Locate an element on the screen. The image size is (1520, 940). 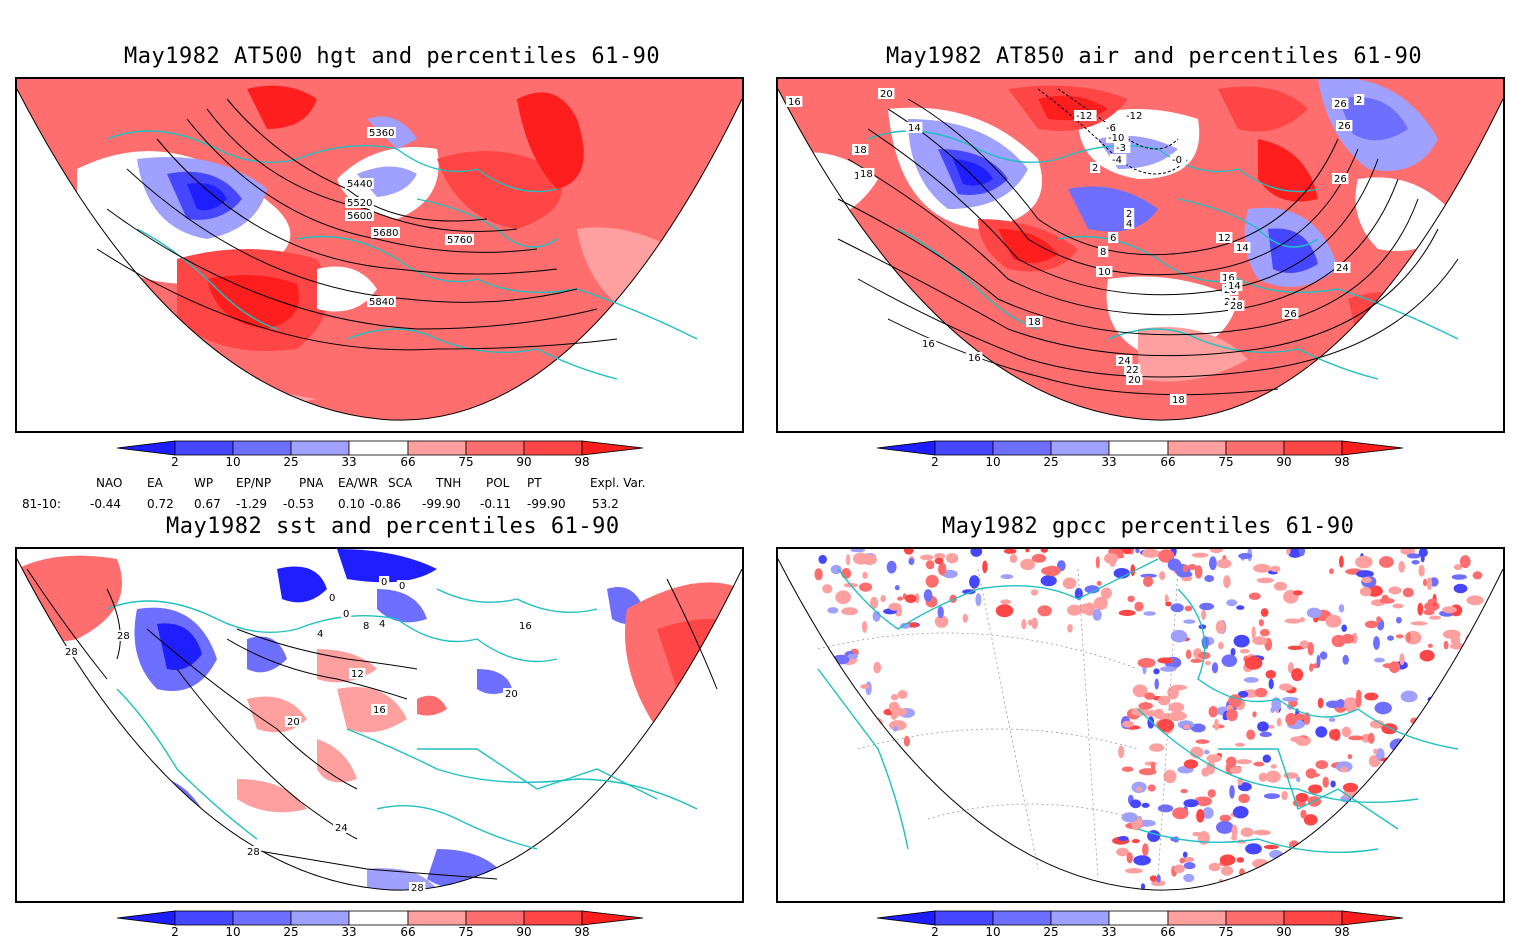
contour-label: 16 is located at coordinates (525, 626).